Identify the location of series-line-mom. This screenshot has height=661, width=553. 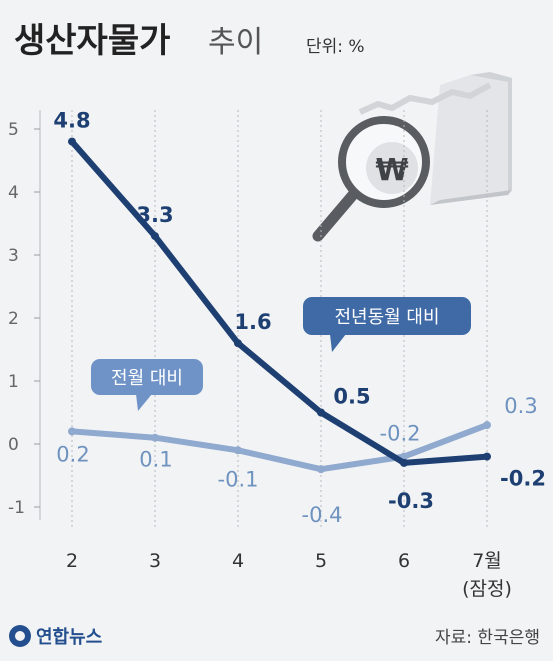
(279, 447).